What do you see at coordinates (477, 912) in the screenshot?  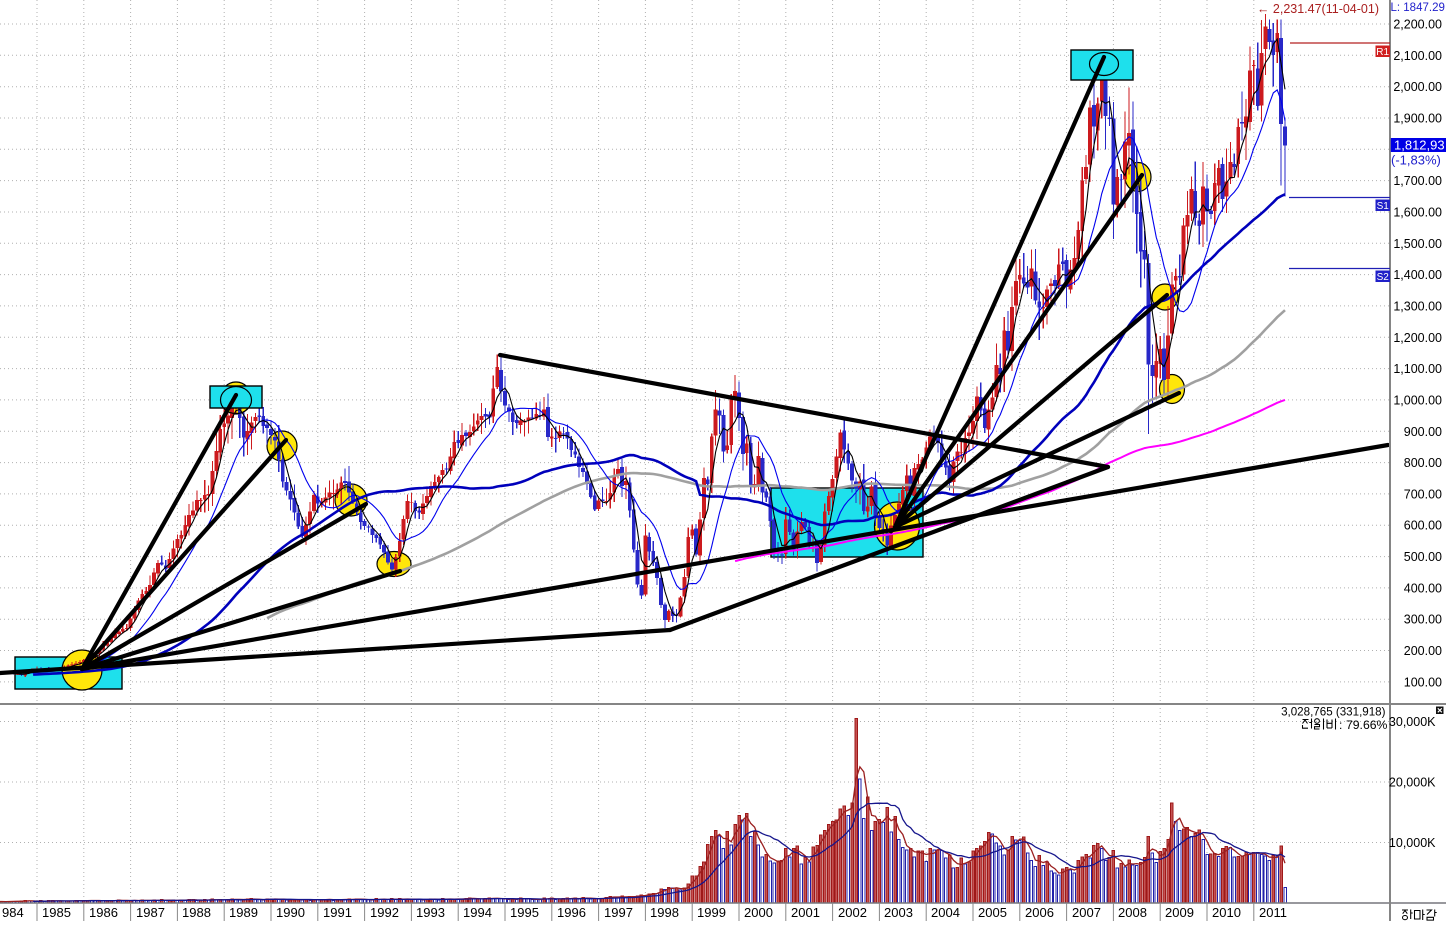 I see `svg-text: 1994` at bounding box center [477, 912].